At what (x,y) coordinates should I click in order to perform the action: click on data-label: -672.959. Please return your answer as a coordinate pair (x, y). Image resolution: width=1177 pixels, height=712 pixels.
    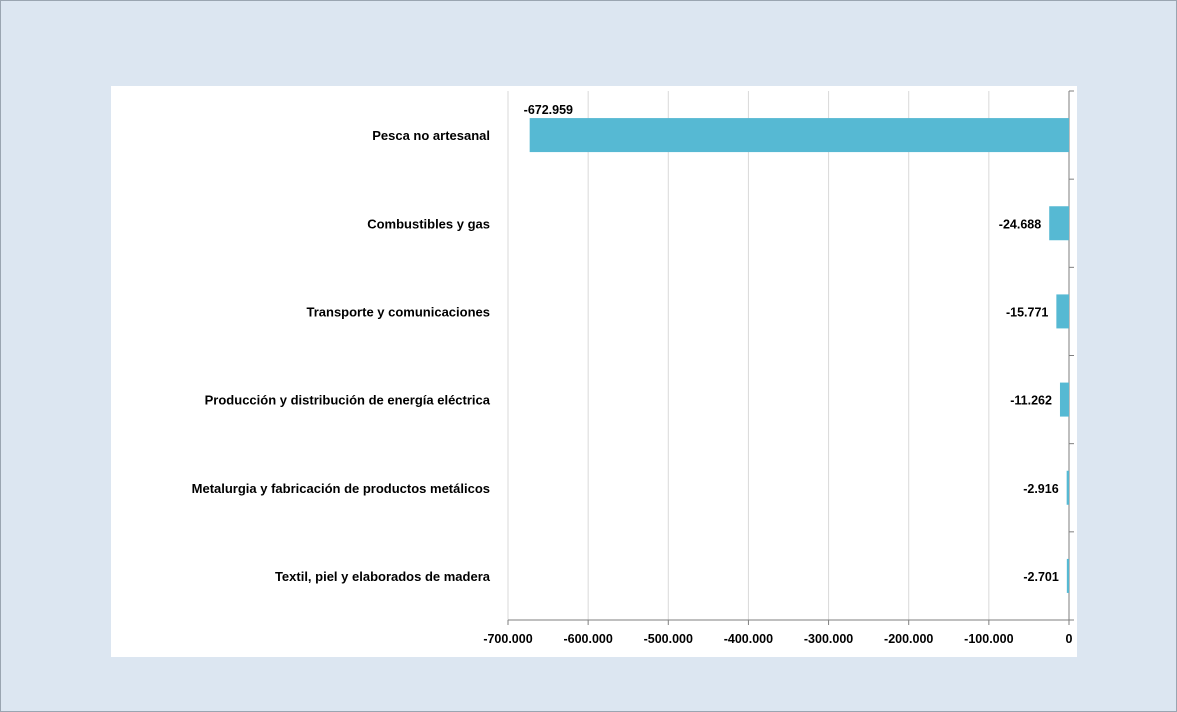
    Looking at the image, I should click on (548, 110).